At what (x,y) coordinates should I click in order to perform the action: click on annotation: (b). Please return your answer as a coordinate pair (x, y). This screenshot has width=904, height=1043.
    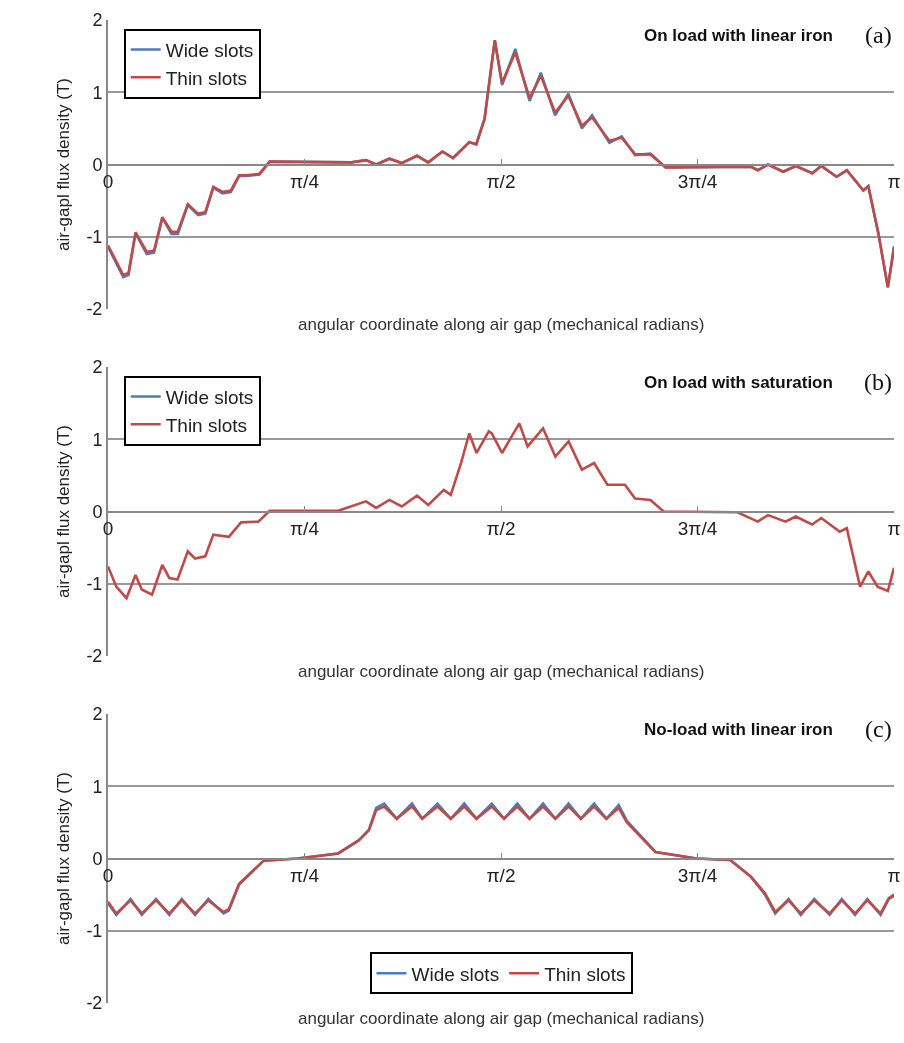
    Looking at the image, I should click on (878, 382).